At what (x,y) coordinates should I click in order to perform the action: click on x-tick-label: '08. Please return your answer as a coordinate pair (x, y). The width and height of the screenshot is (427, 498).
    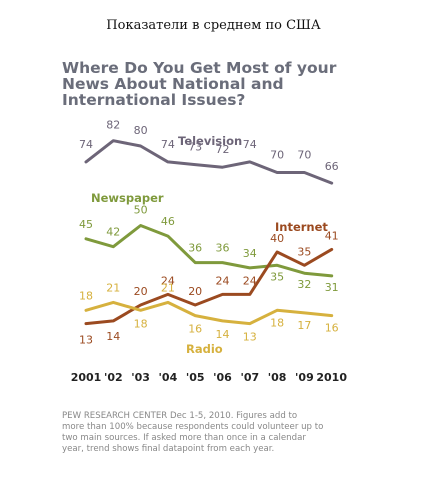
    Looking at the image, I should click on (277, 377).